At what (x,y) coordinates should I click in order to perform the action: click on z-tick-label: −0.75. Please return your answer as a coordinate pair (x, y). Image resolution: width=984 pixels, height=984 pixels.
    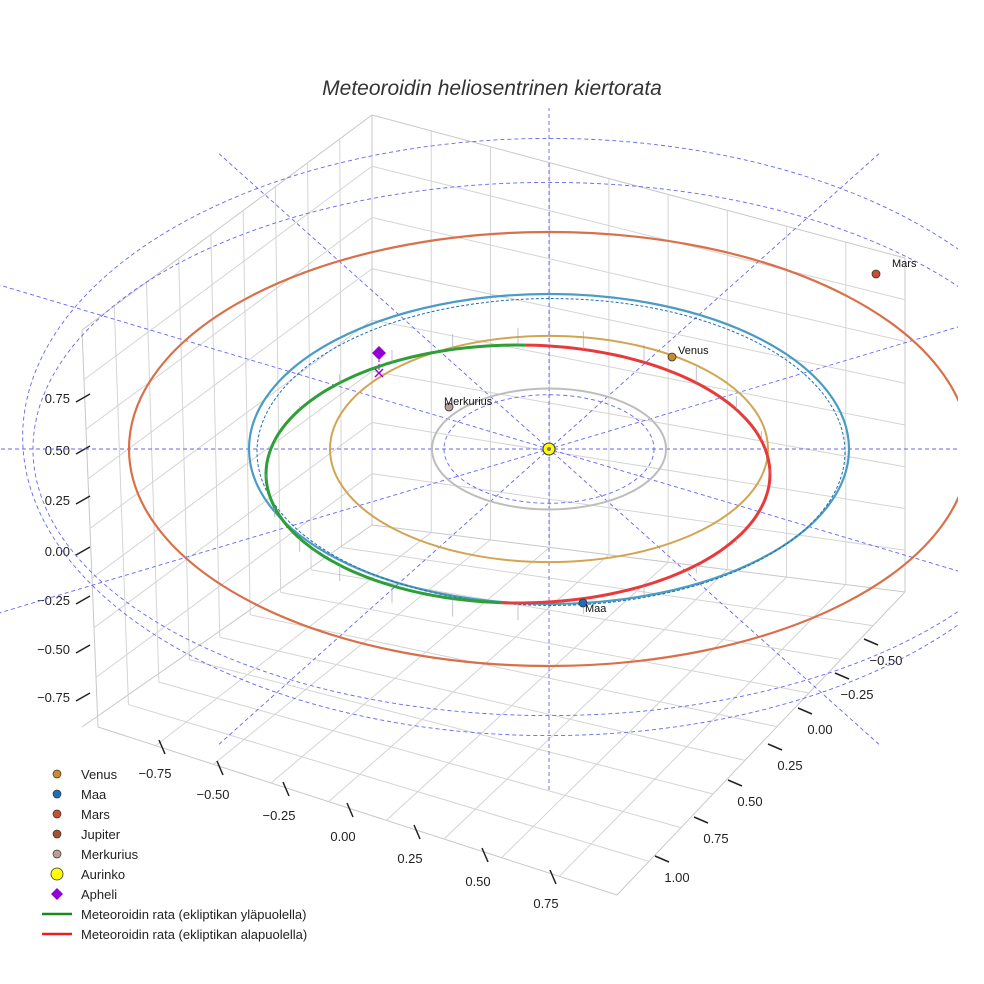
    Looking at the image, I should click on (53, 697).